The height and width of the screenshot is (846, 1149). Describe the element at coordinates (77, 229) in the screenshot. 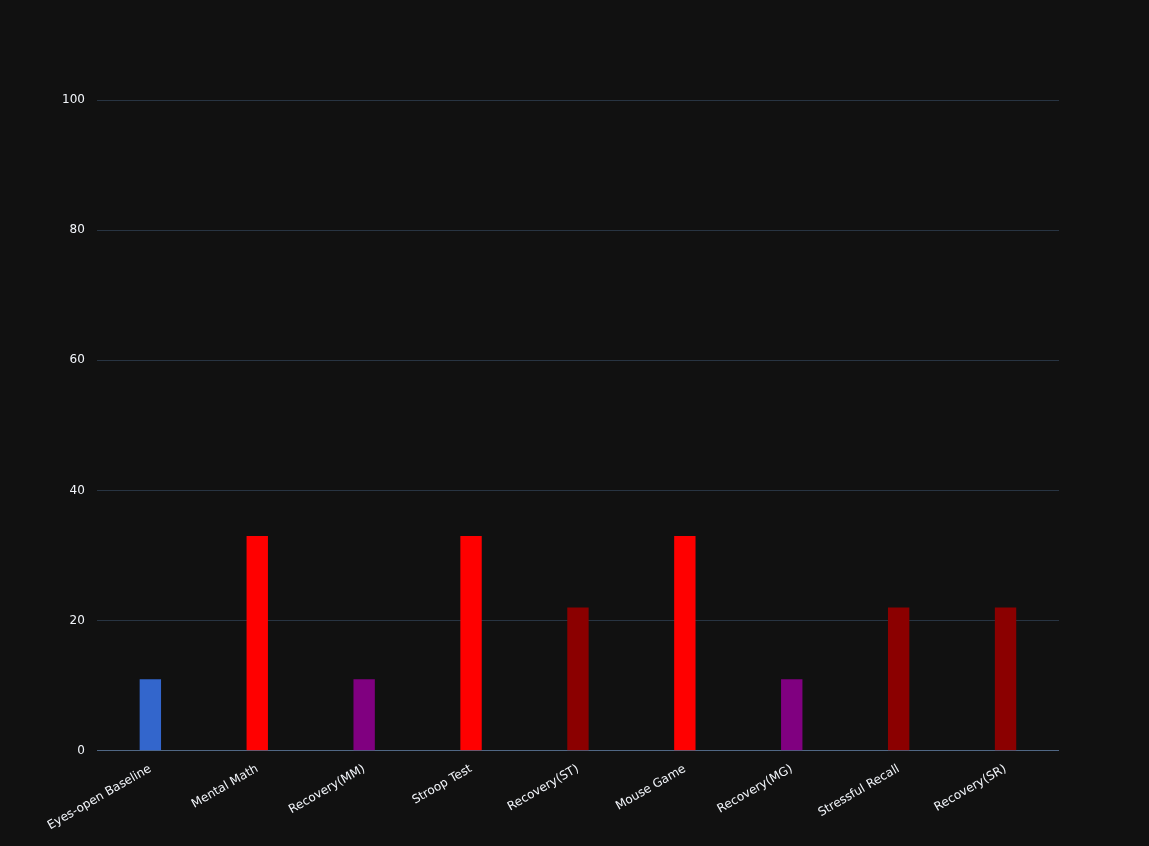

I see `y-tick-label: 80` at that location.